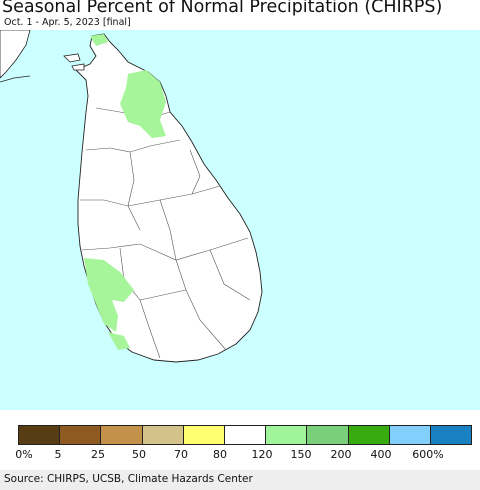  Describe the element at coordinates (15, 79) in the screenshot. I see `india-coast-line` at that location.